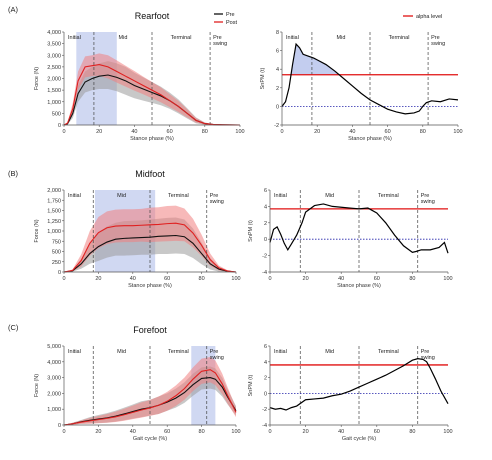 The image size is (492, 460). What do you see at coordinates (429, 17) in the screenshot?
I see `legend-label: alpha level` at bounding box center [429, 17].